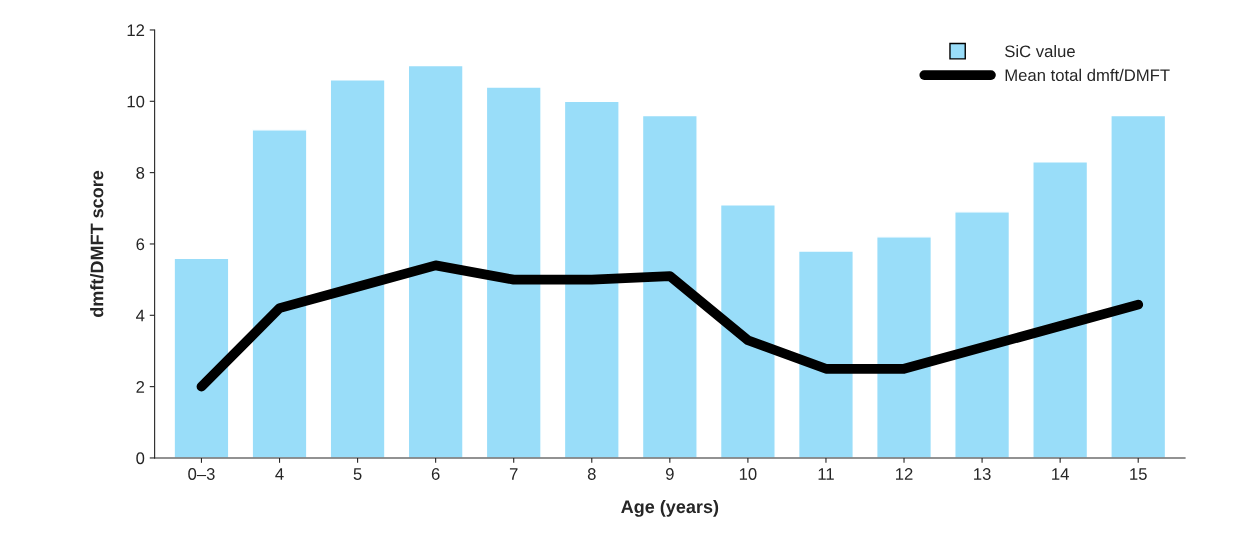 The image size is (1237, 535). Describe the element at coordinates (357, 474) in the screenshot. I see `x-tick-label: 5` at that location.